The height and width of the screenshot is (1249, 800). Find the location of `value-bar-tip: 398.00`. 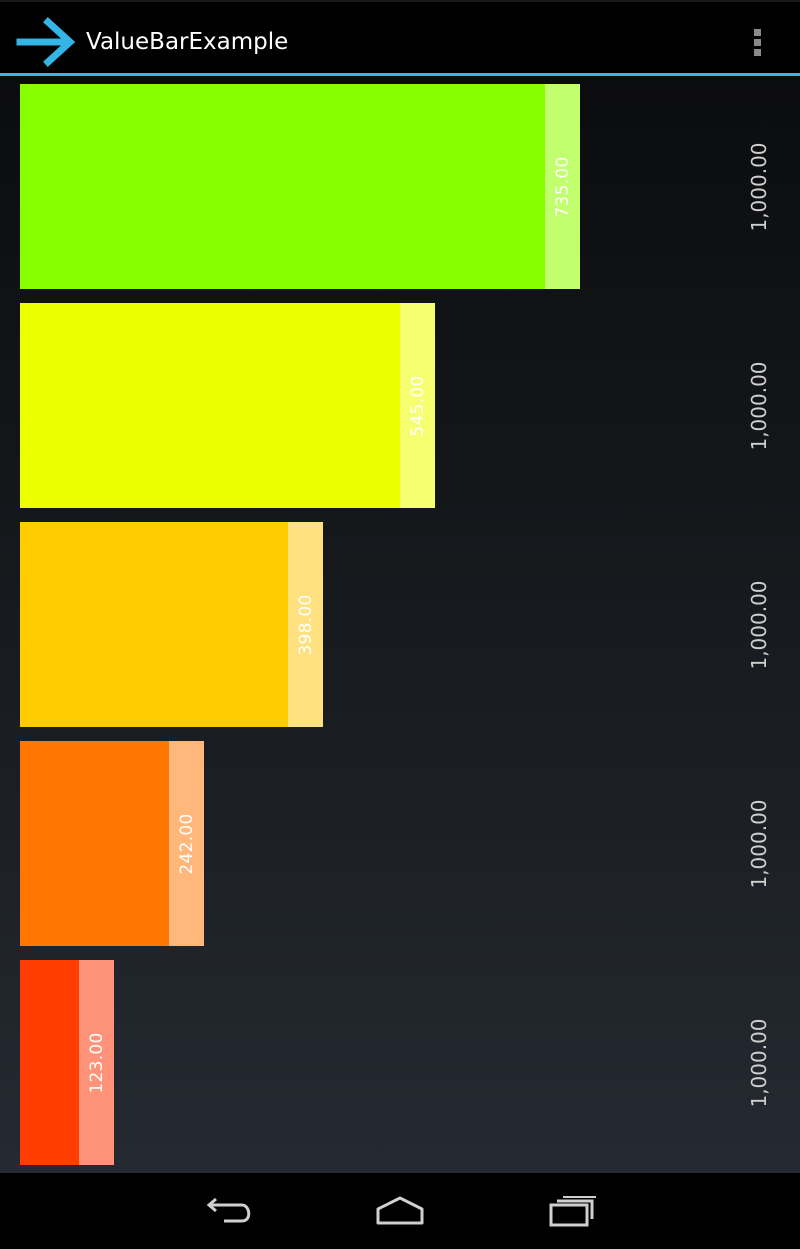

value-bar-tip: 398.00 is located at coordinates (305, 624).